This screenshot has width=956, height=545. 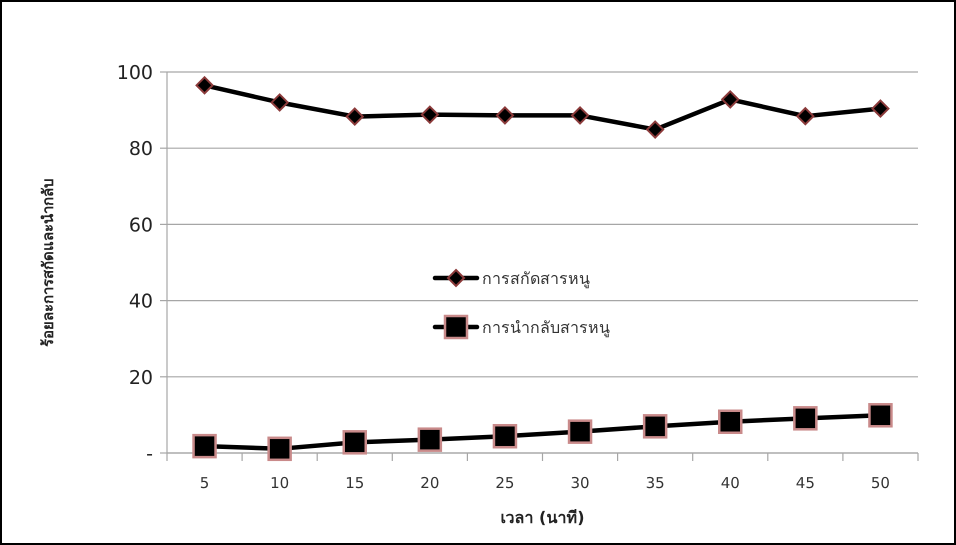 What do you see at coordinates (149, 454) in the screenshot?
I see `y-tick-label: -` at bounding box center [149, 454].